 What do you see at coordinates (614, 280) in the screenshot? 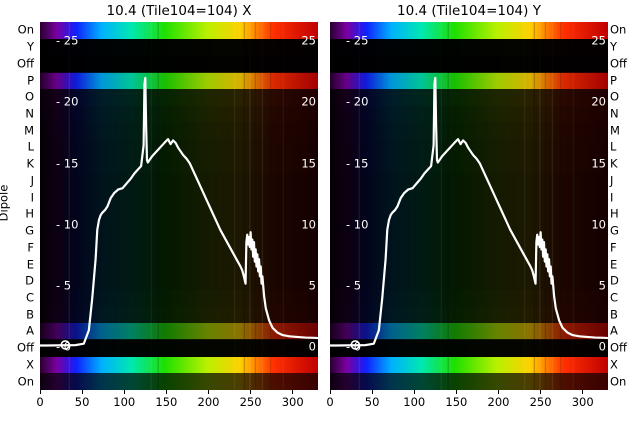
I see `category-right-tick: D` at bounding box center [614, 280].